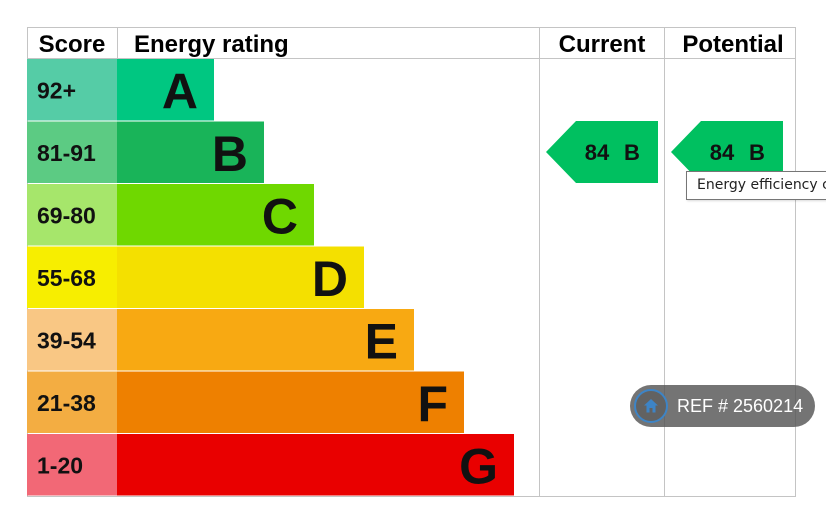  Describe the element at coordinates (722, 152) in the screenshot. I see `potential-score-value: 84` at that location.